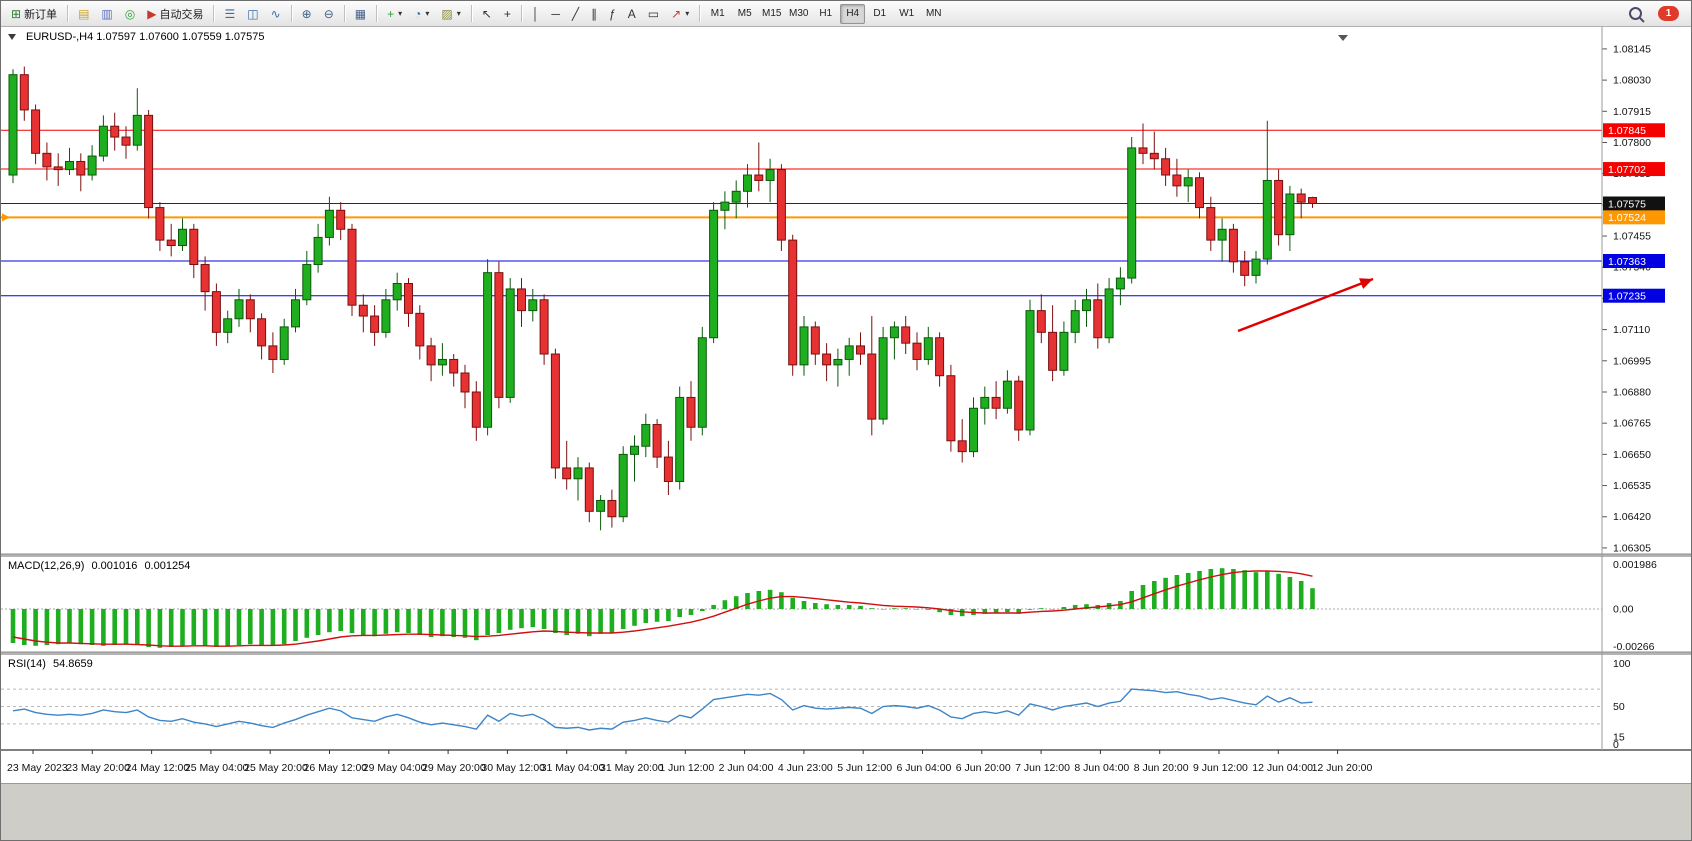 The height and width of the screenshot is (841, 1692). Describe the element at coordinates (106, 14) in the screenshot. I see `market-watch-button: ▥` at that location.